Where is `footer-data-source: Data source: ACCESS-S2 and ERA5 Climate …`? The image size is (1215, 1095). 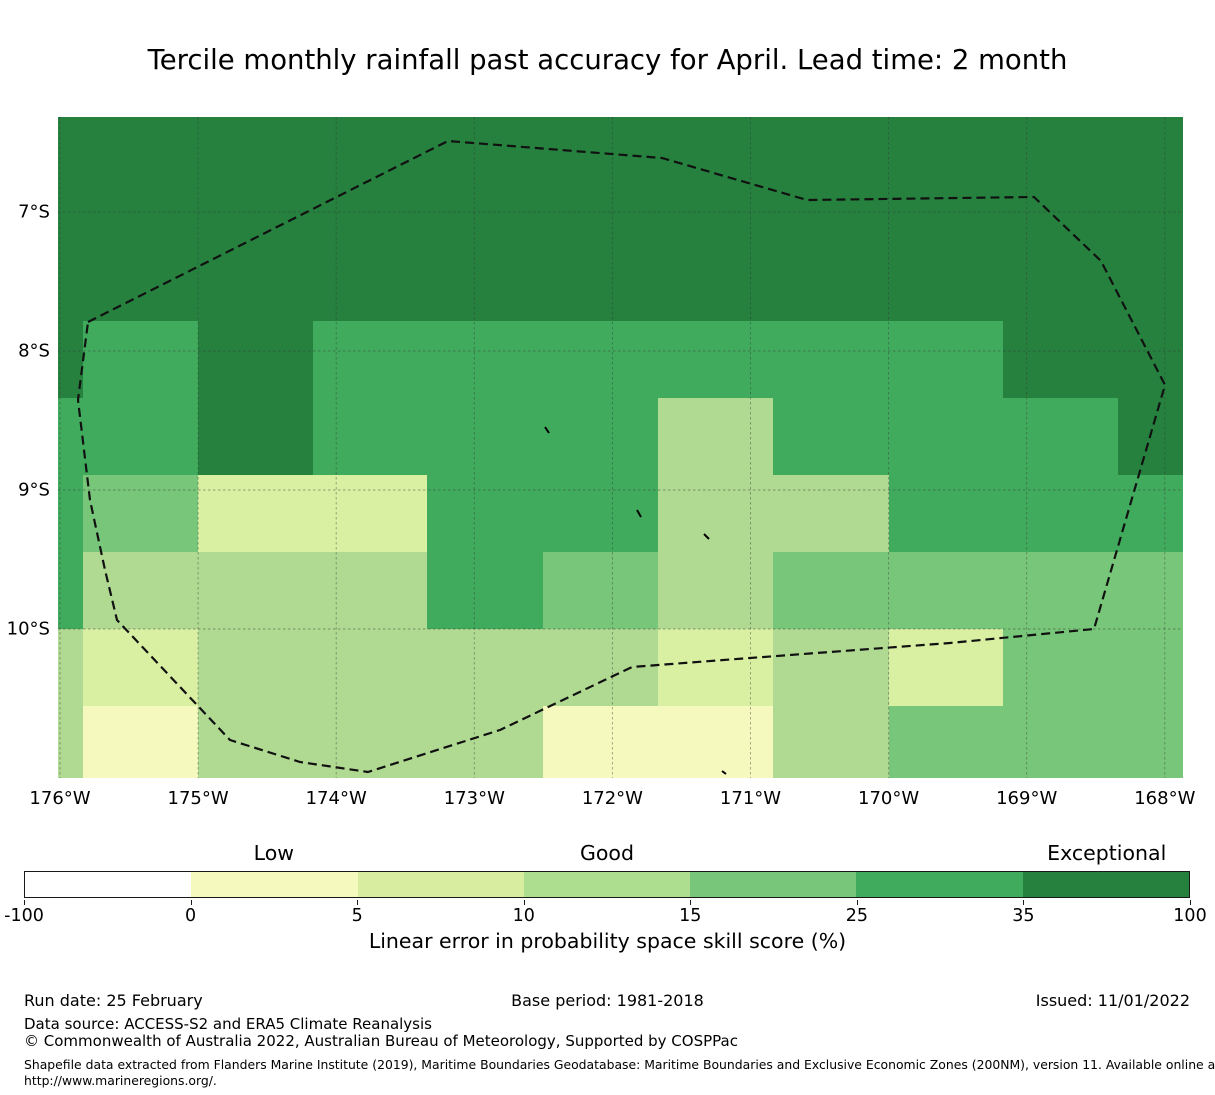
footer-data-source: Data source: ACCESS-S2 and ERA5 Climate … is located at coordinates (228, 1024).